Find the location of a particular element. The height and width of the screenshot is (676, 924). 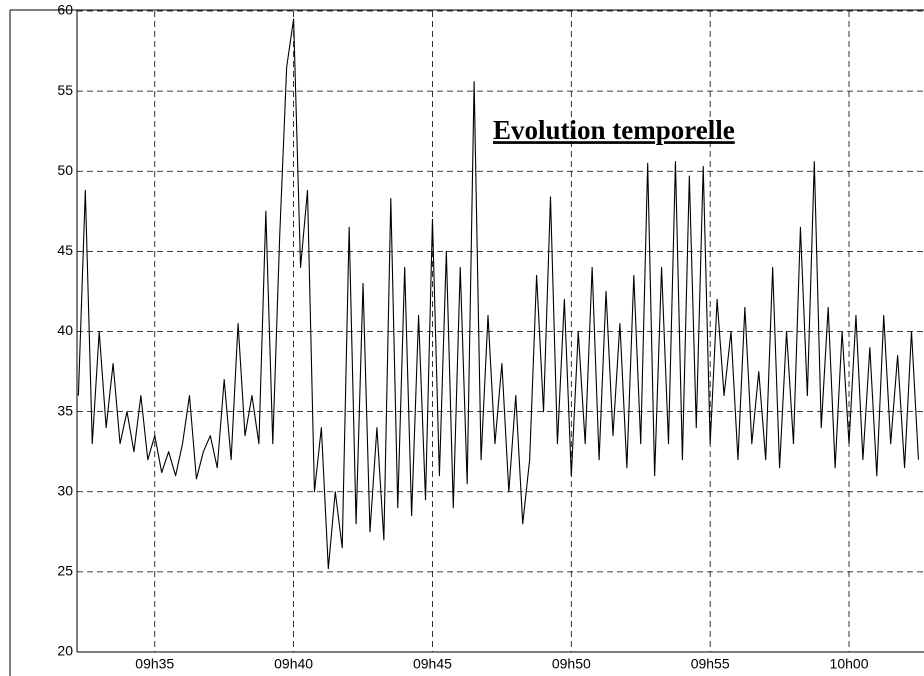

y-tick-label: 50 is located at coordinates (65, 170).